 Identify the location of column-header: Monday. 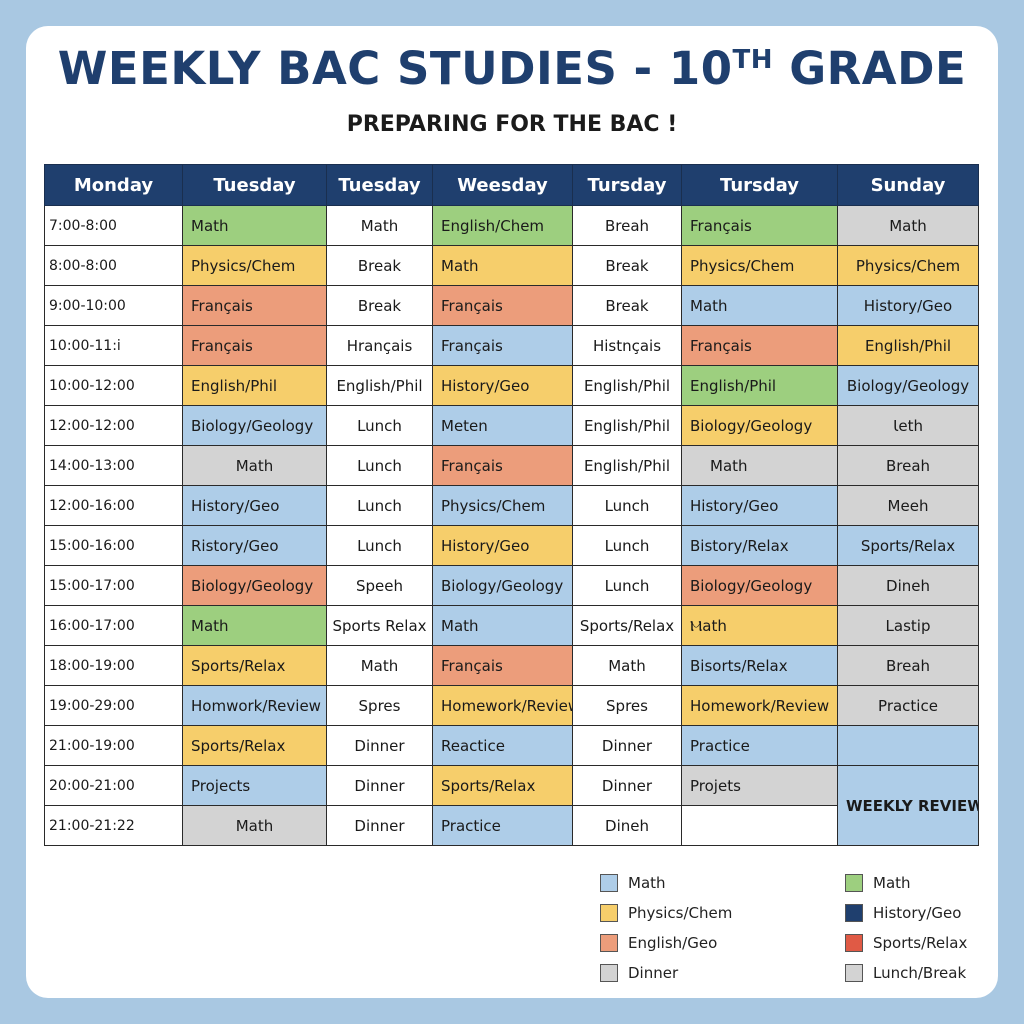
(113, 185).